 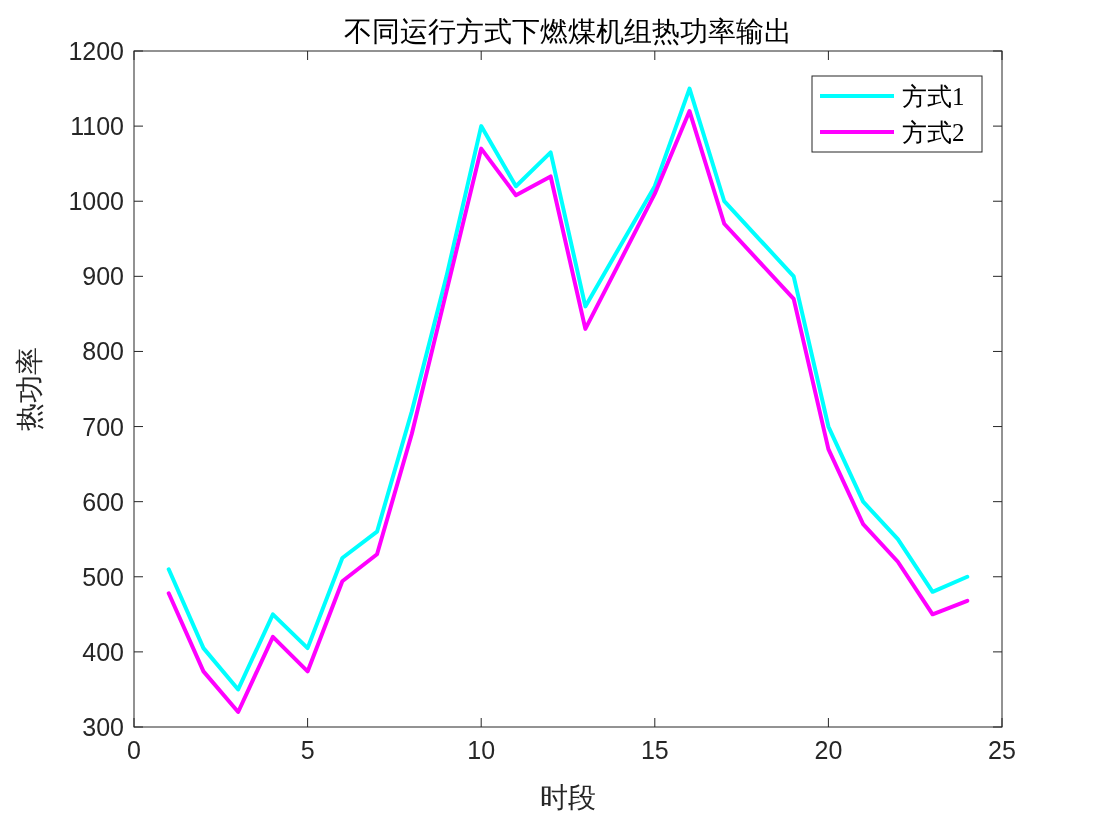 I want to click on x-tick-label: 20, so click(x=828, y=750).